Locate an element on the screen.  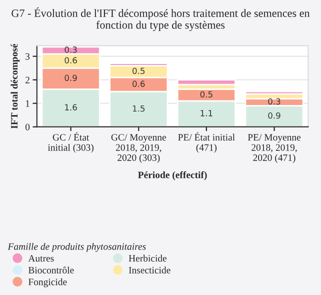
y-tick-label: 0 is located at coordinates (27, 127).